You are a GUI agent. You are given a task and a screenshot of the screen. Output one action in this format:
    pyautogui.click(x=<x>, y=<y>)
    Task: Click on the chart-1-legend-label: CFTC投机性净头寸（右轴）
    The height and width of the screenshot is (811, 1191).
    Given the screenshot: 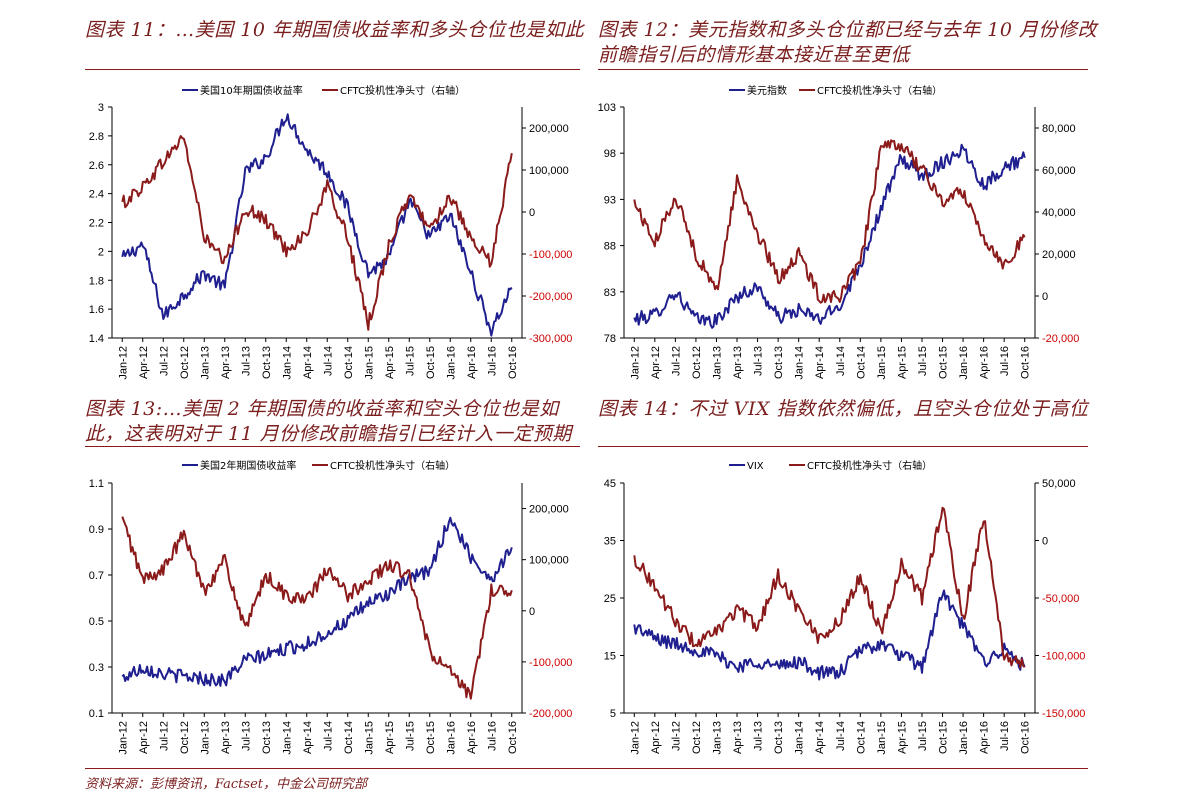 What is the action you would take?
    pyautogui.click(x=879, y=90)
    